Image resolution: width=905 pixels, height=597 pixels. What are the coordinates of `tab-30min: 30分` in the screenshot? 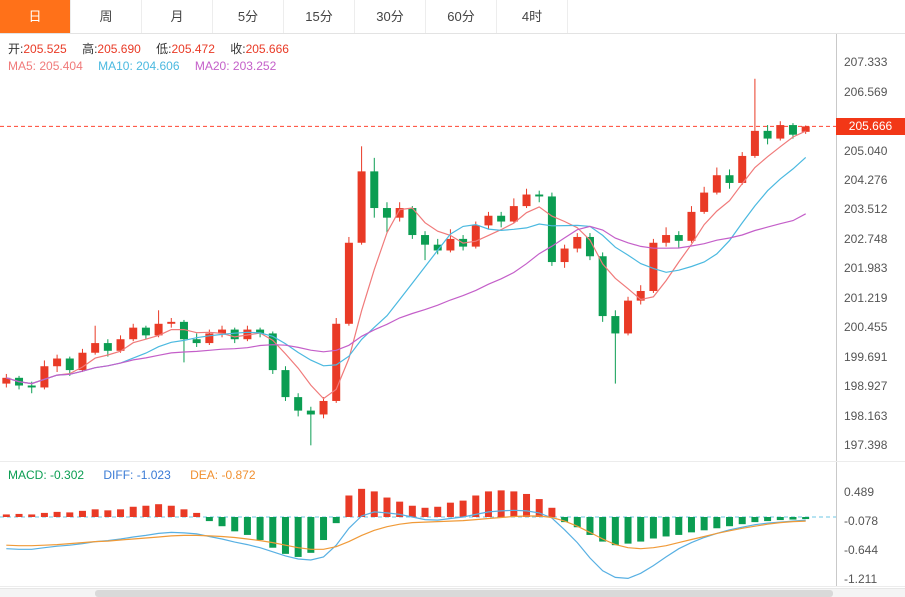 It's located at (390, 16).